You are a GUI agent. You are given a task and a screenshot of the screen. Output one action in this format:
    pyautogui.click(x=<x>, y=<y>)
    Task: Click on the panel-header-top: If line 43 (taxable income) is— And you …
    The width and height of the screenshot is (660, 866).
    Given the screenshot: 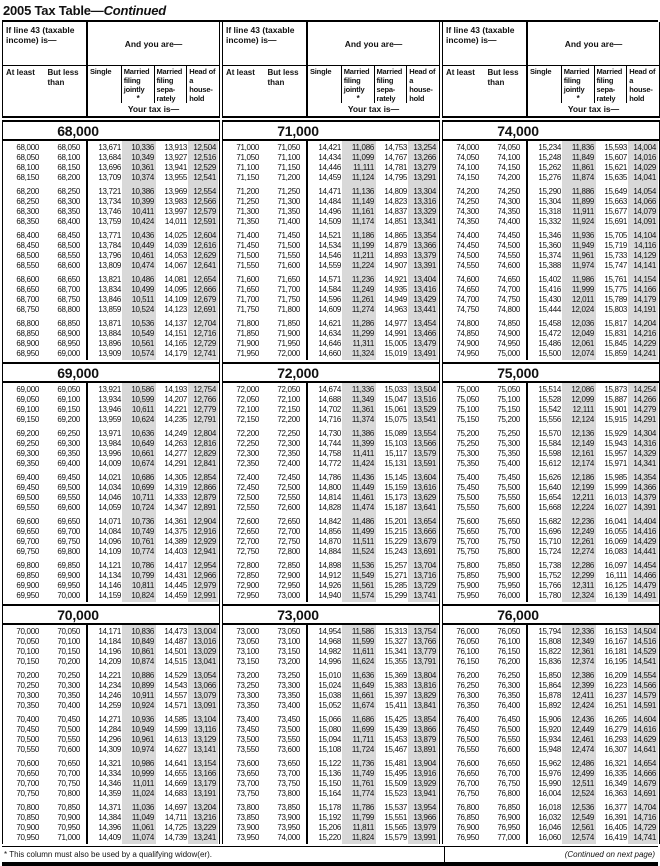 What is the action you would take?
    pyautogui.click(x=111, y=44)
    